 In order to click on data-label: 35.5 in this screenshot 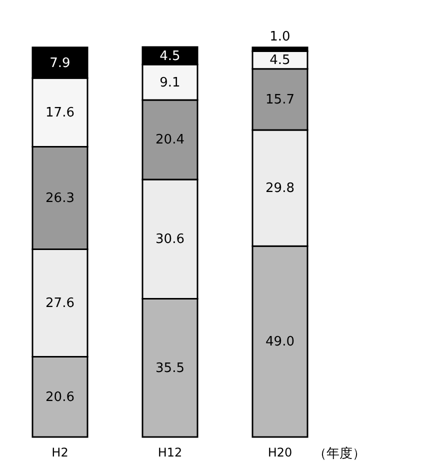, I will do `click(170, 368)`.